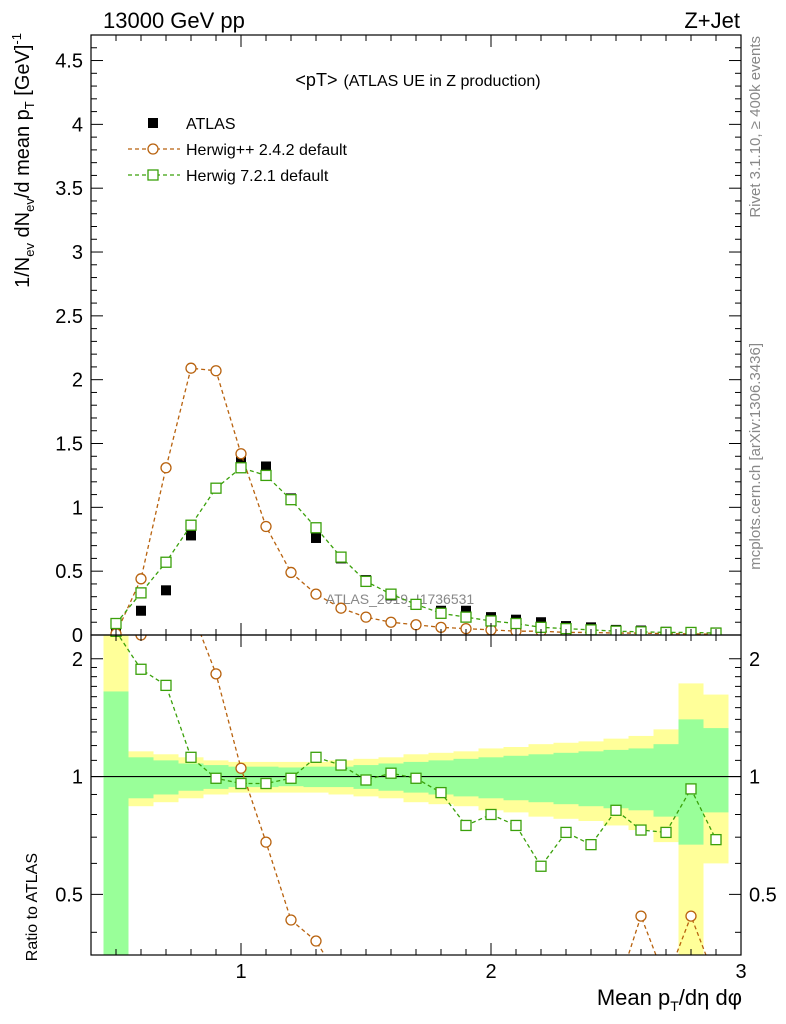 The height and width of the screenshot is (1024, 786). Describe the element at coordinates (417, 80) in the screenshot. I see `chart-title: <pT> (ATLAS UE in Z production)` at that location.